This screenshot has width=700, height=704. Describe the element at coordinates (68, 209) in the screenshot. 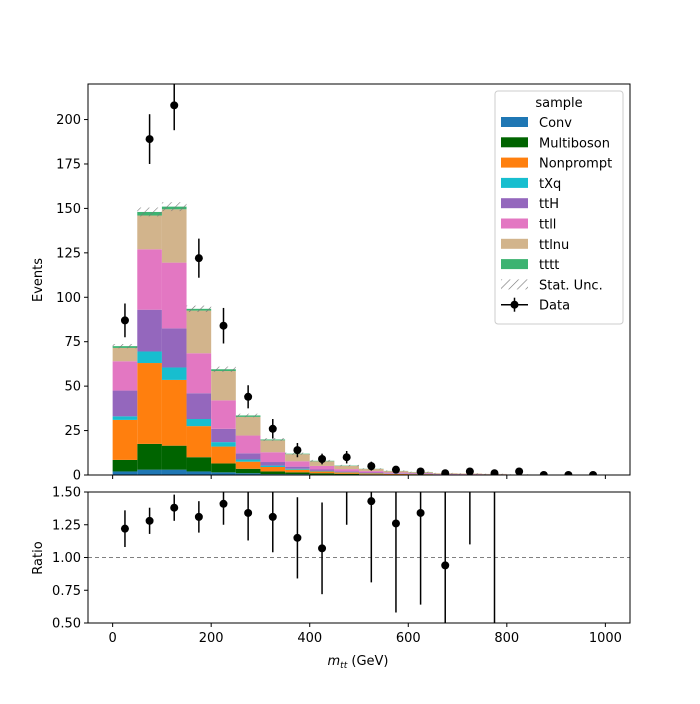

I see `top-ytick-label-6: 150` at that location.